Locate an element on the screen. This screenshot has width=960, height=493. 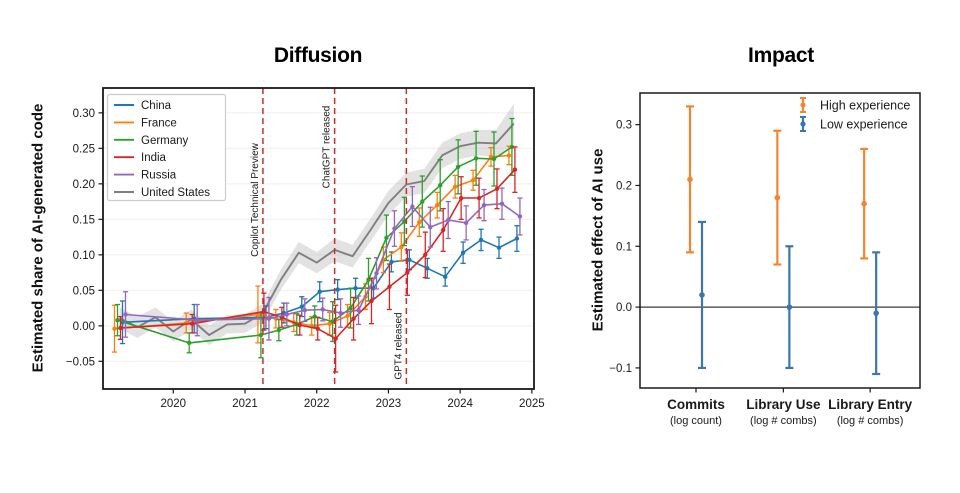
y-tick-label: 0.2 is located at coordinates (624, 186).